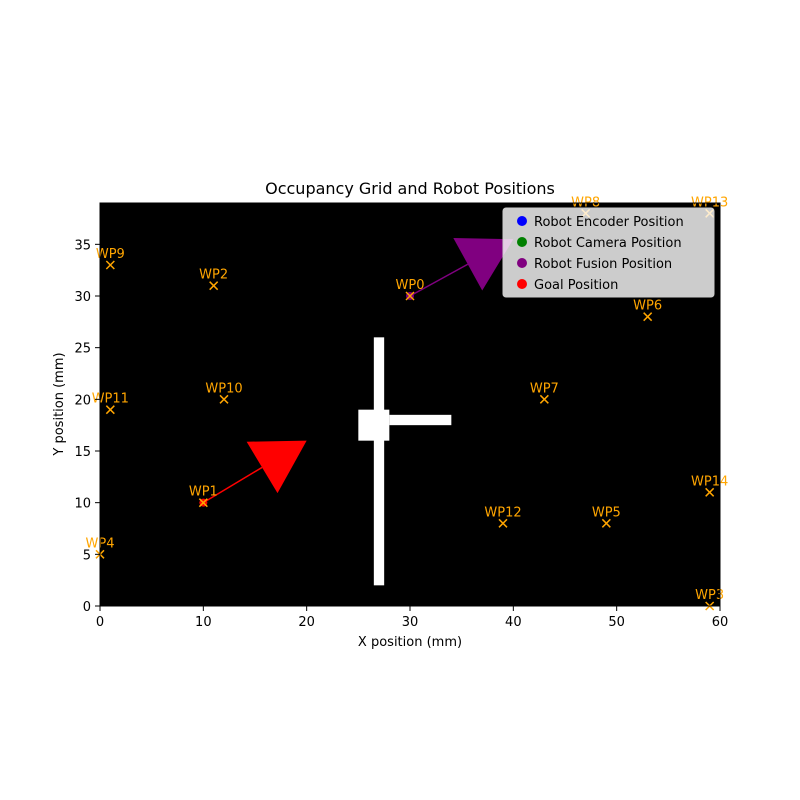  I want to click on waypoint-wp9: WP9, so click(110, 258).